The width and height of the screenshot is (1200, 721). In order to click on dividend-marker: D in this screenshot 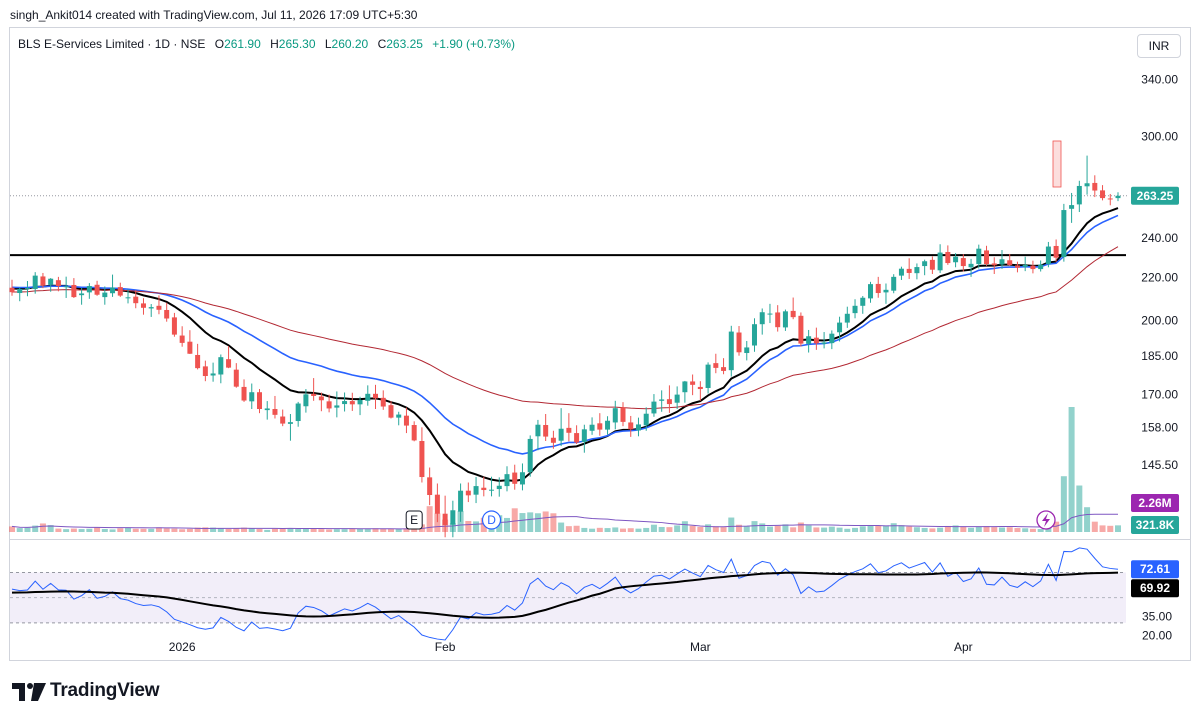, I will do `click(491, 520)`.